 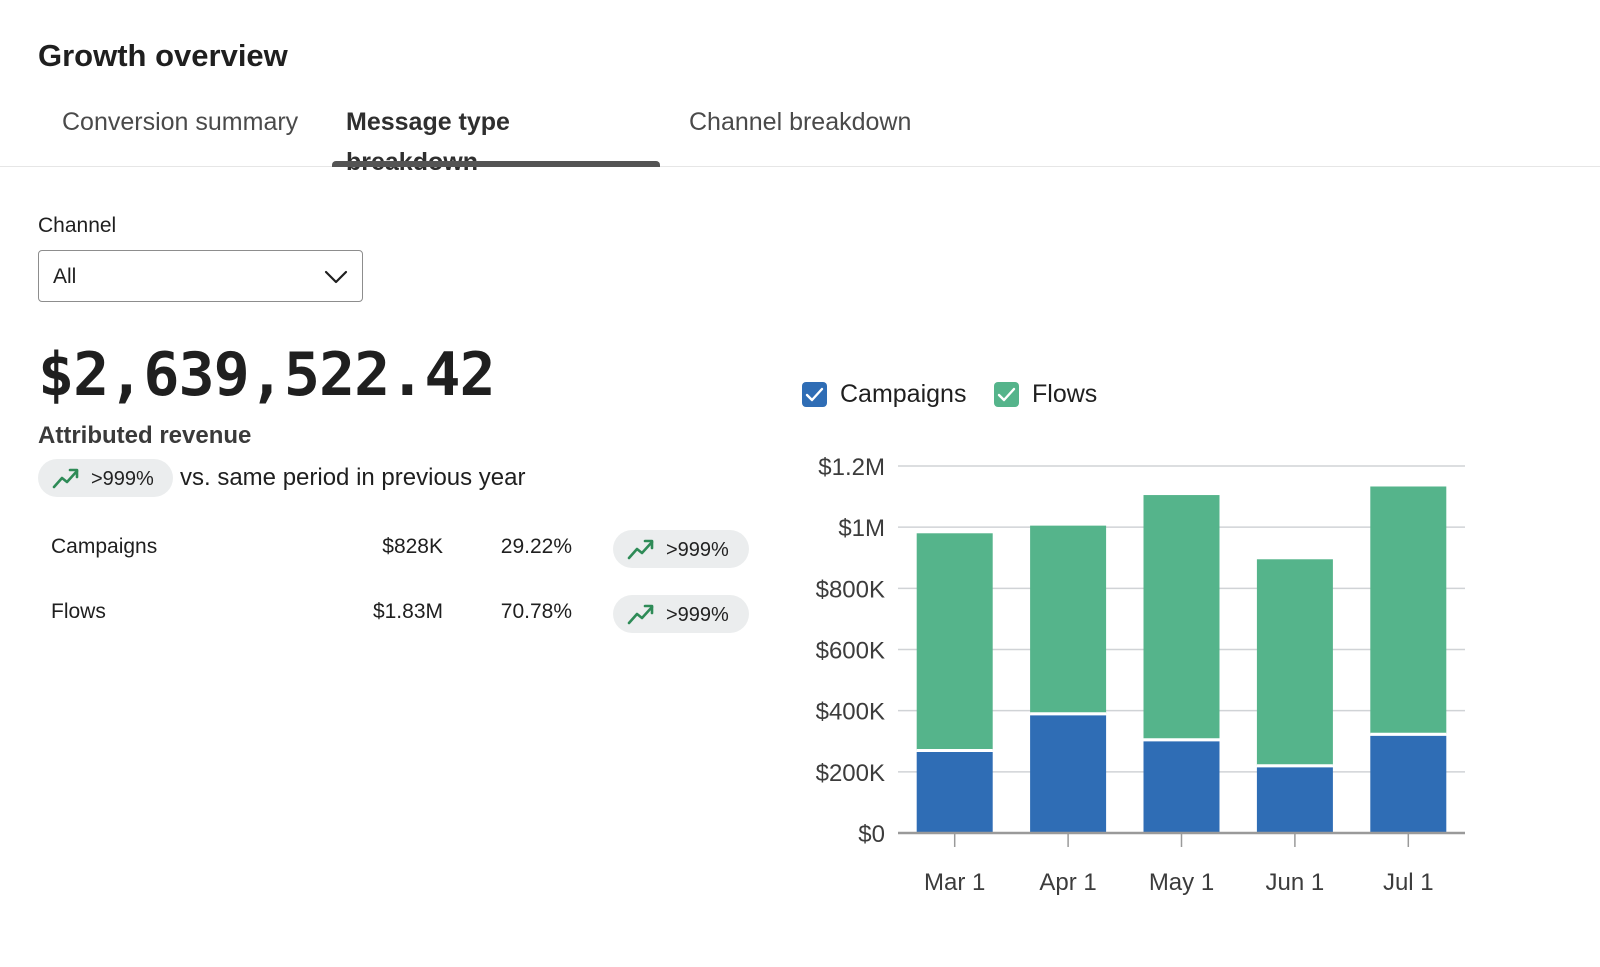 I want to click on tab-channel-breakdown: Channel breakdown, so click(x=800, y=122).